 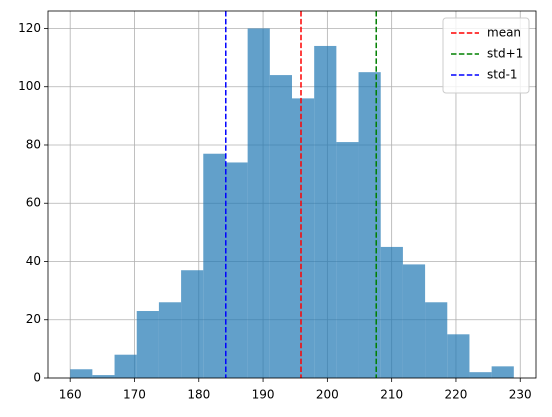 I want to click on y-tick-label: 20, so click(x=33, y=319).